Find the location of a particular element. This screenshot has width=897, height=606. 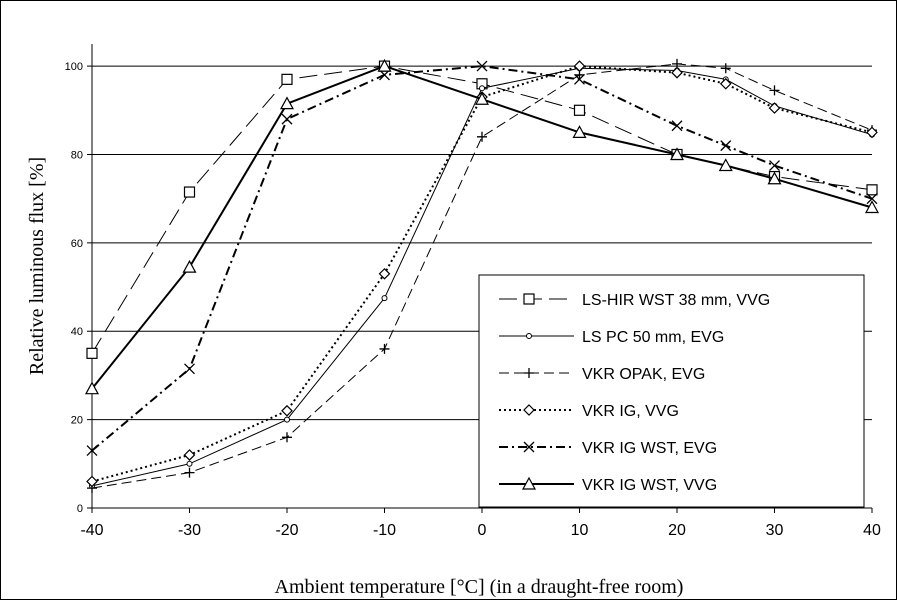

legend-label: VKR IG WST, EVG is located at coordinates (649, 448).